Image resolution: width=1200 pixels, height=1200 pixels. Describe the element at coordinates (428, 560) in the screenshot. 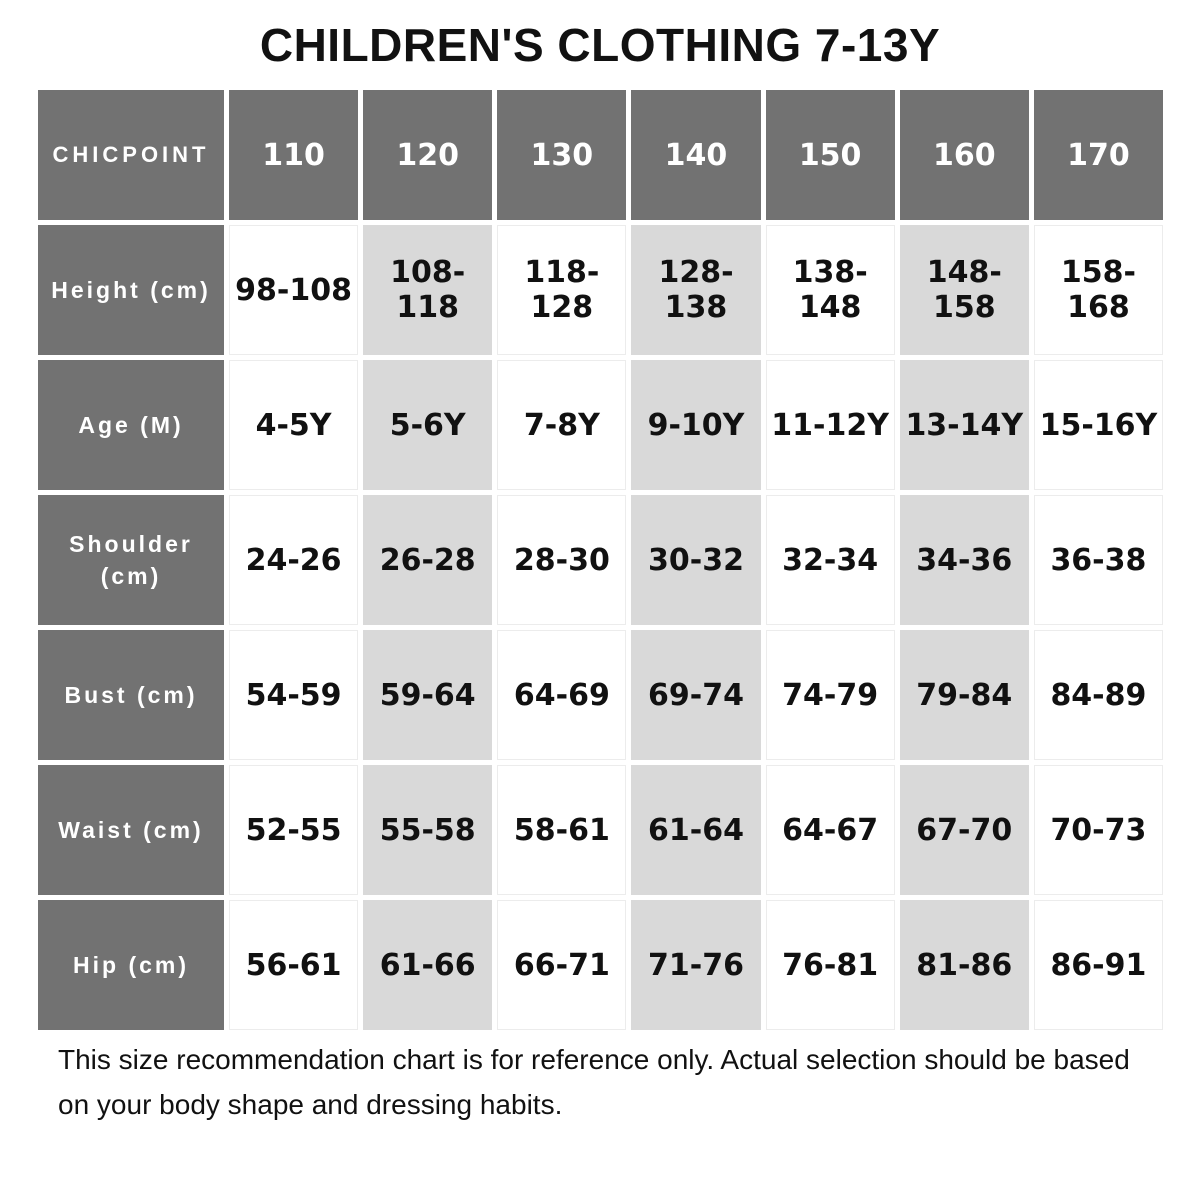

I see `value-cell: 26-28` at that location.